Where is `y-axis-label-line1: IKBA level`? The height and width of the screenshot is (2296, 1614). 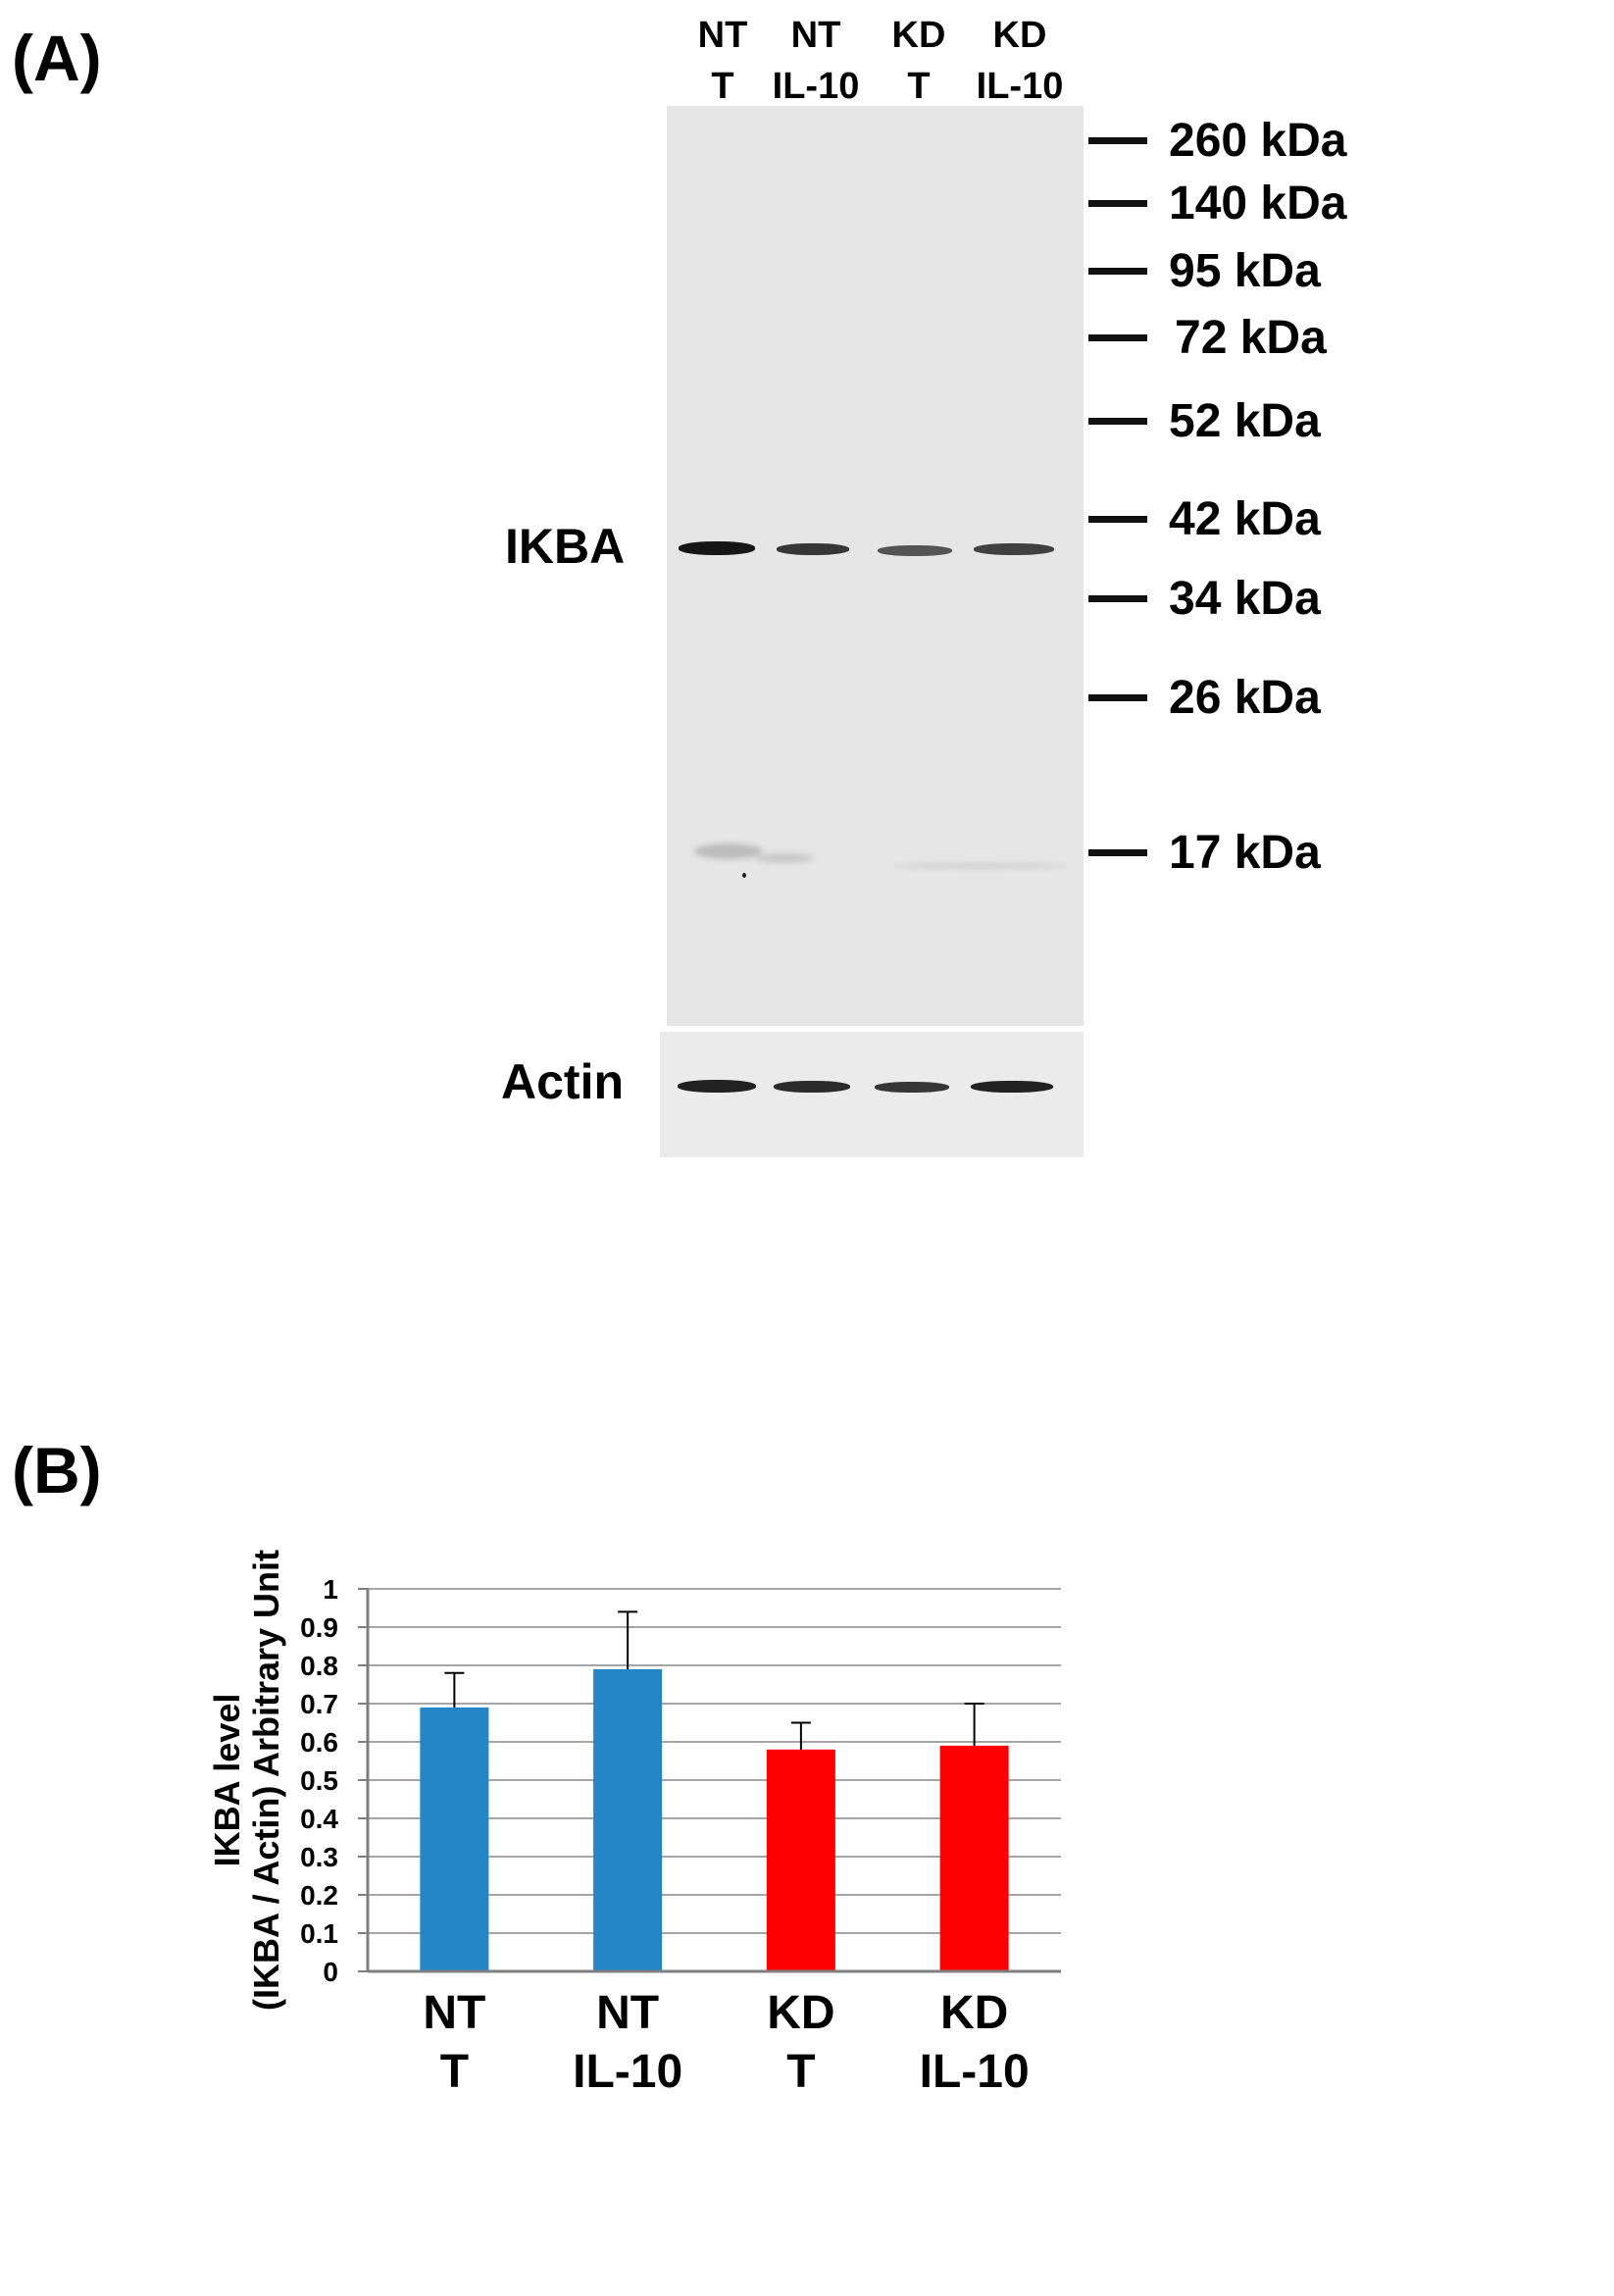
y-axis-label-line1: IKBA level is located at coordinates (227, 1781).